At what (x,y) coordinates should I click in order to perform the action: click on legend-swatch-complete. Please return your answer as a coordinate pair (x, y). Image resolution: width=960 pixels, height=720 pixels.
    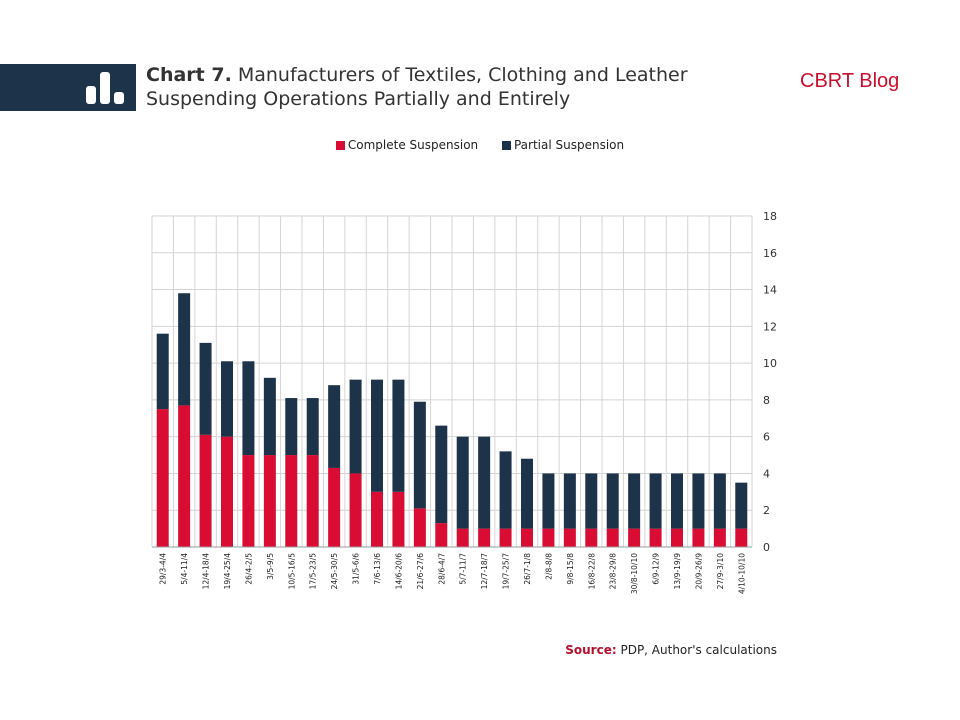
    Looking at the image, I should click on (340, 145).